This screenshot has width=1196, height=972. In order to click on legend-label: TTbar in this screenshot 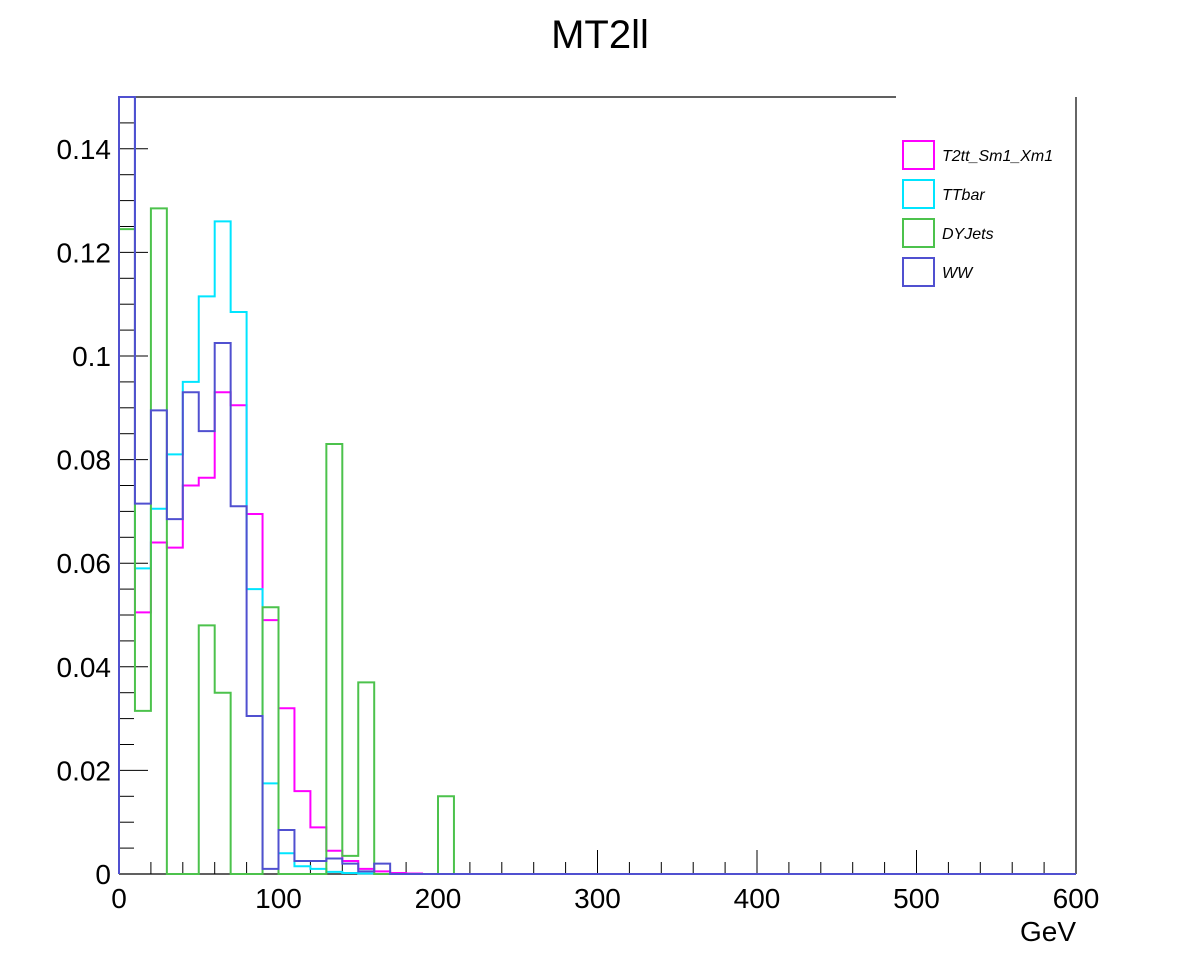, I will do `click(963, 195)`.